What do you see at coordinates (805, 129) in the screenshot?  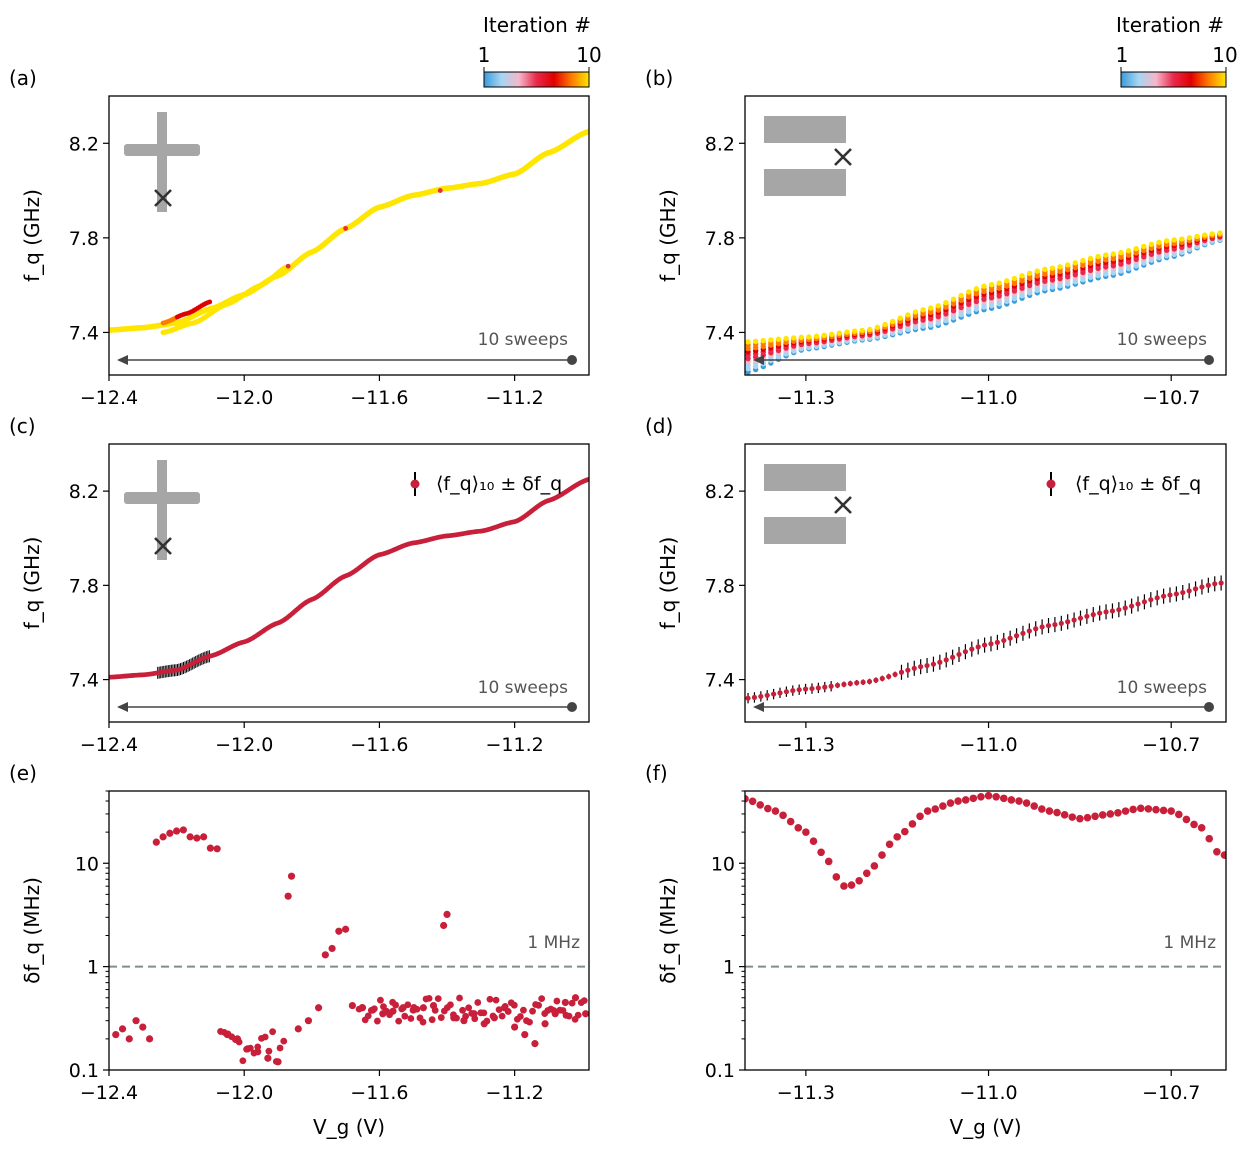 I see `inset-gate-top` at bounding box center [805, 129].